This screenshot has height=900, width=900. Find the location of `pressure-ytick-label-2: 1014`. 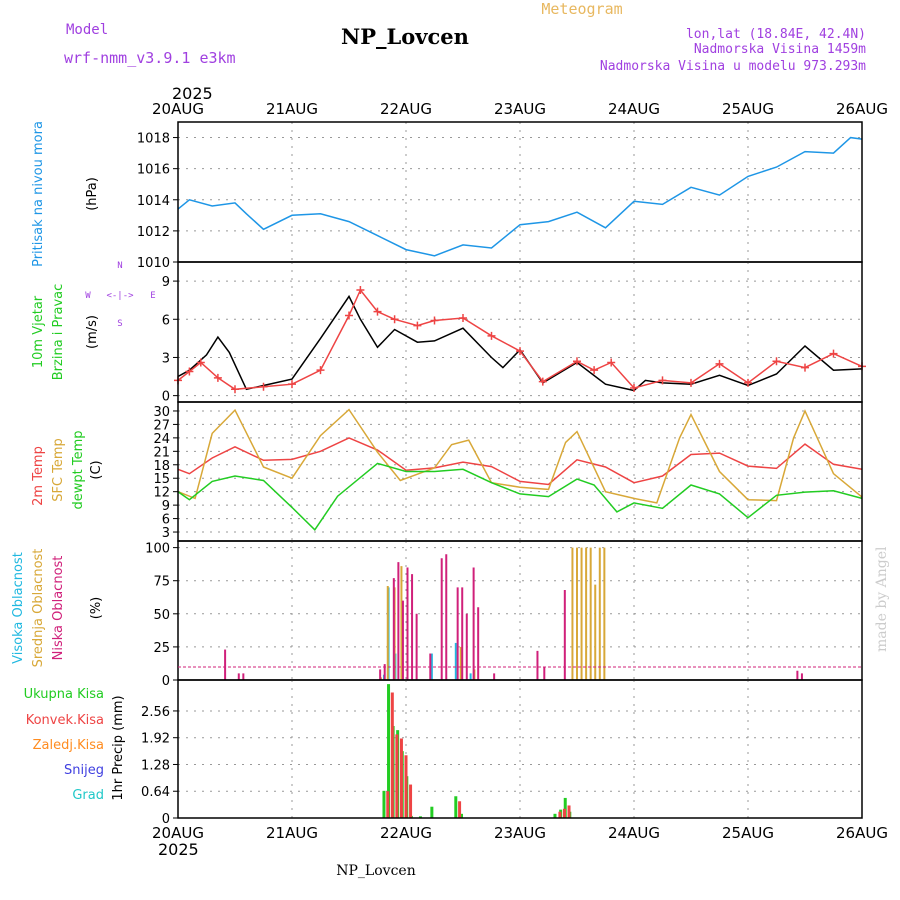

pressure-ytick-label-2: 1014 is located at coordinates (153, 201).